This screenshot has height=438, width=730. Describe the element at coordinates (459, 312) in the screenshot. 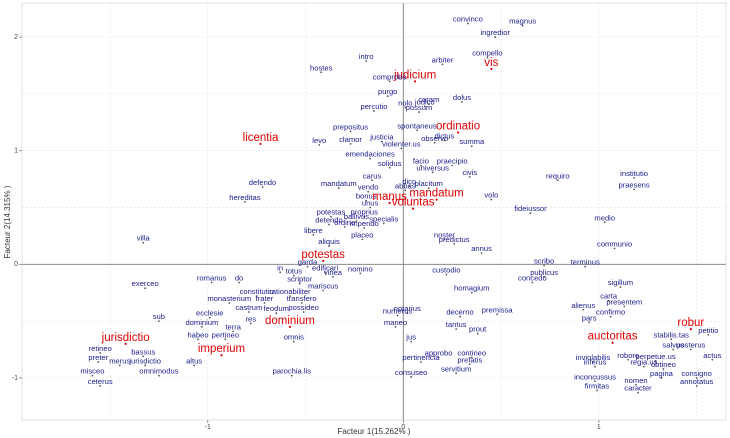

I see `point-label: decerno` at that location.